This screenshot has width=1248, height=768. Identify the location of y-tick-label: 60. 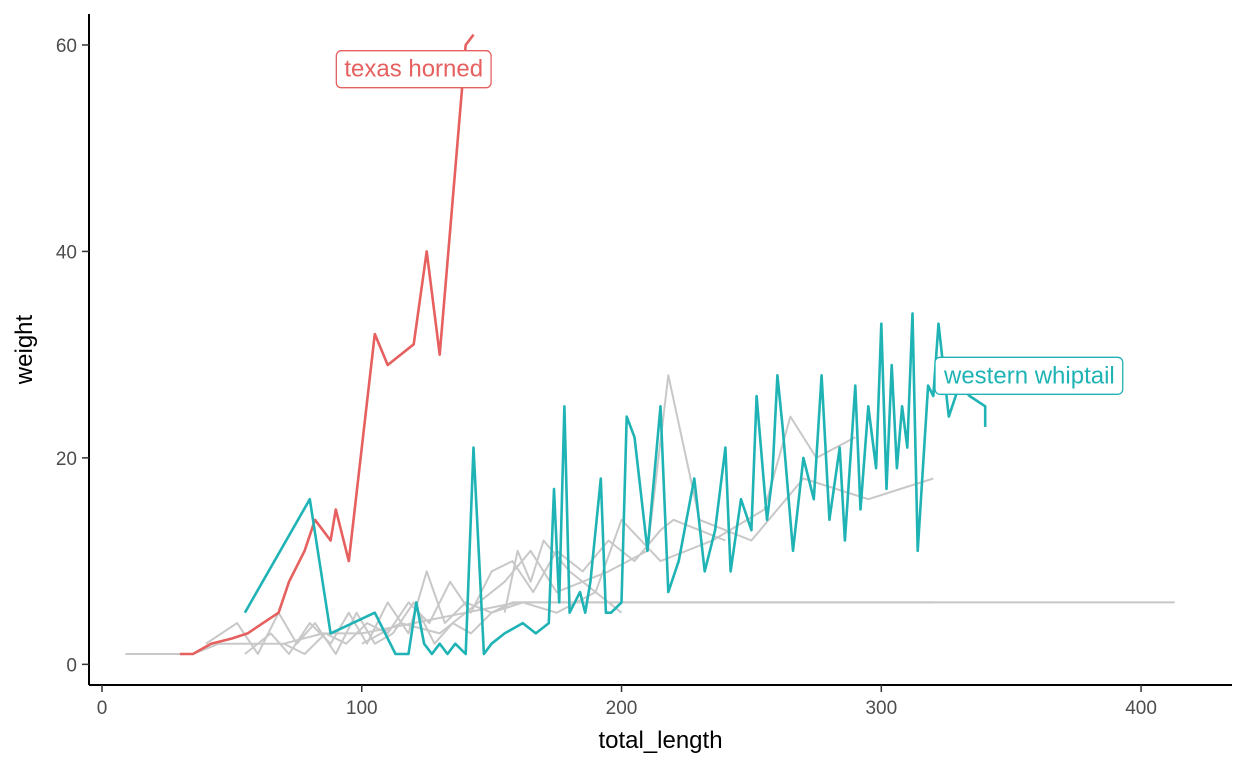
(66, 46).